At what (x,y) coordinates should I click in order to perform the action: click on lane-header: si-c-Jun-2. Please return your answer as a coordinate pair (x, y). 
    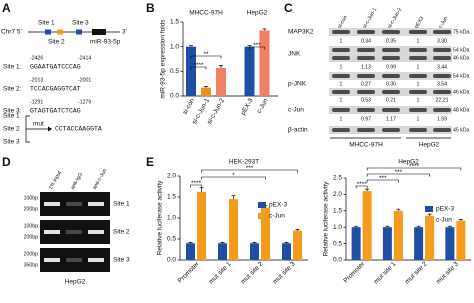
    Looking at the image, I should click on (395, 18).